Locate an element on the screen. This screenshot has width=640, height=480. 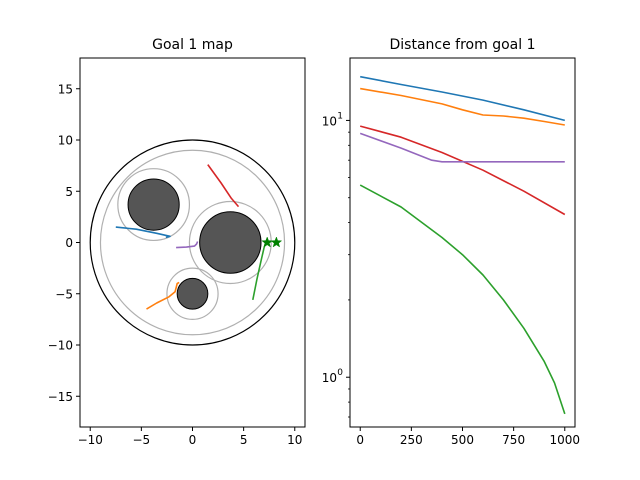
distance-x-tick-label: 500 is located at coordinates (462, 440).